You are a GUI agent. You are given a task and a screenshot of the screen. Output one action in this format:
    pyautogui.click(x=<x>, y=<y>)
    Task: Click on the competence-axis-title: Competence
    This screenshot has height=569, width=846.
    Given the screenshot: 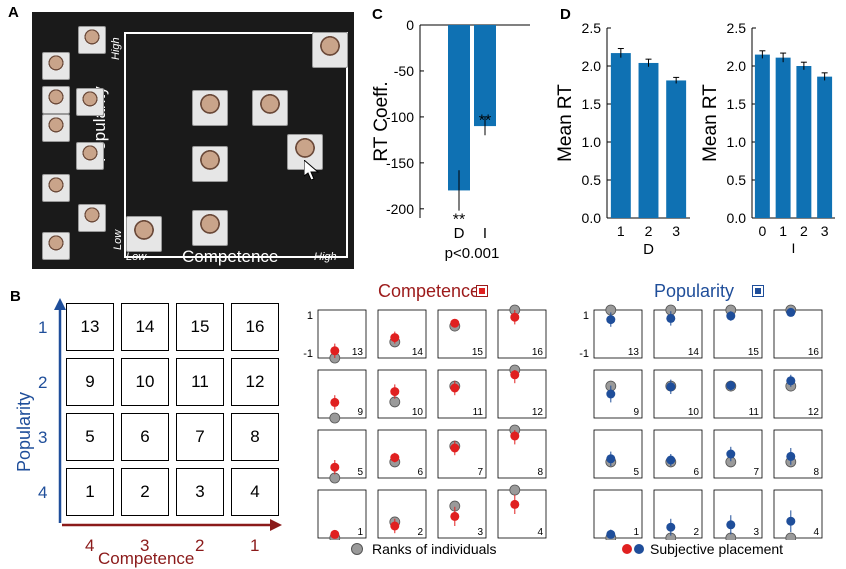 What is the action you would take?
    pyautogui.click(x=146, y=558)
    